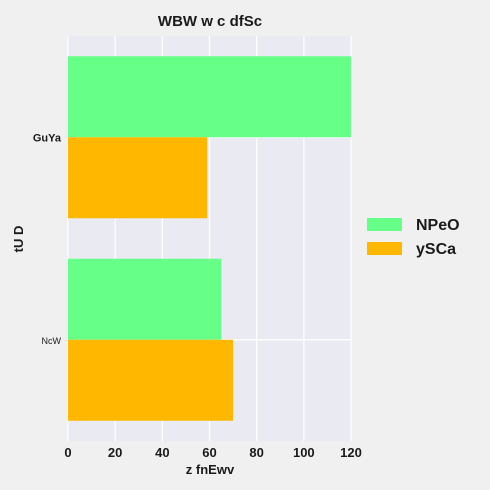 This screenshot has height=490, width=490. What do you see at coordinates (413, 237) in the screenshot?
I see `legend: NPeO ySCa` at bounding box center [413, 237].